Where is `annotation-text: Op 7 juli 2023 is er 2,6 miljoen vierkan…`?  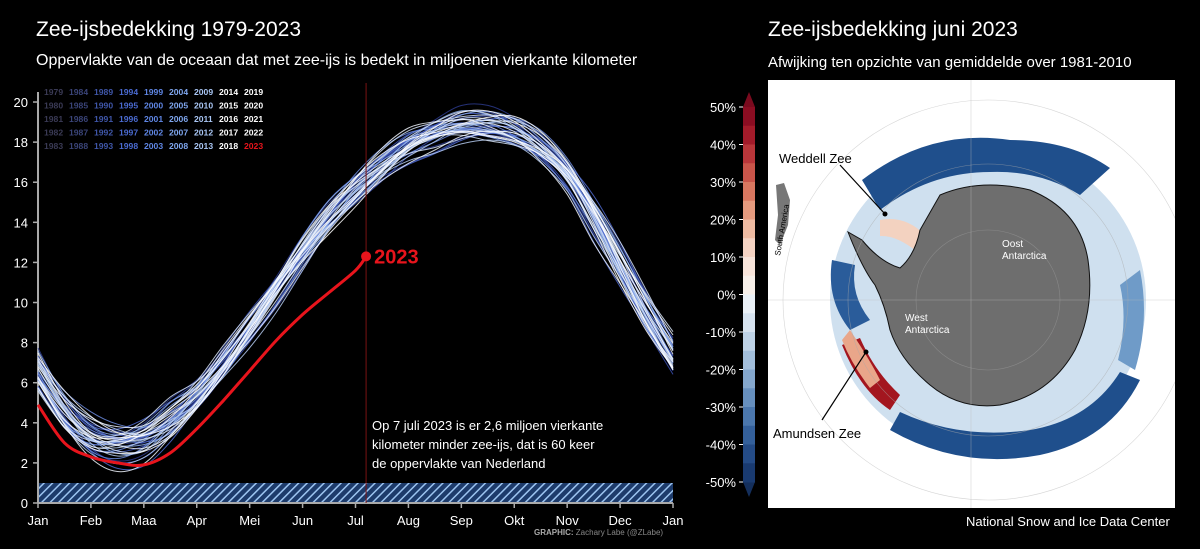
annotation-text: Op 7 juli 2023 is er 2,6 miljoen vierkan… is located at coordinates (522, 444).